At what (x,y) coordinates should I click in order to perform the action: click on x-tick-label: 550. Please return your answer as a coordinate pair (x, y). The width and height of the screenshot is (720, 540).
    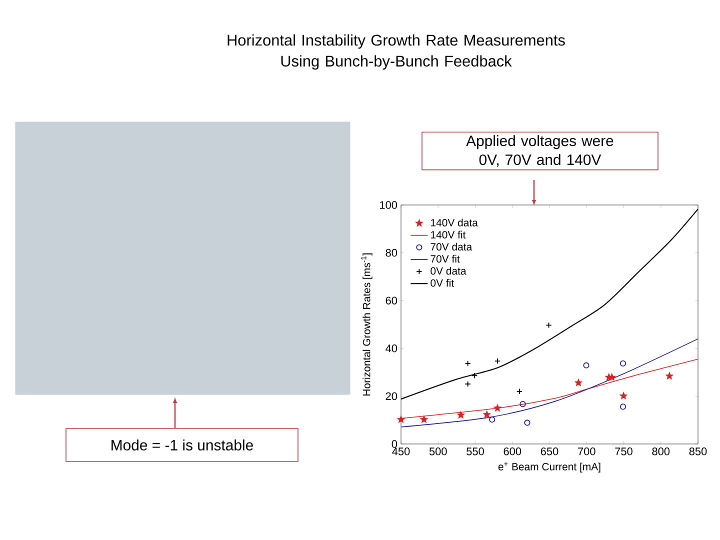
    Looking at the image, I should click on (475, 452).